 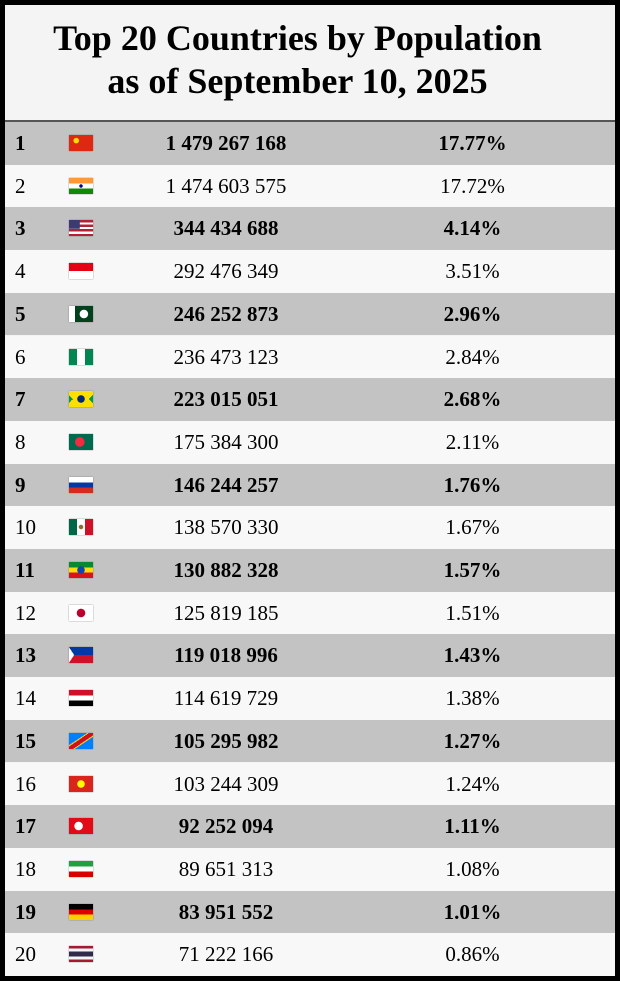 What do you see at coordinates (472, 143) in the screenshot?
I see `share: 17.77%` at bounding box center [472, 143].